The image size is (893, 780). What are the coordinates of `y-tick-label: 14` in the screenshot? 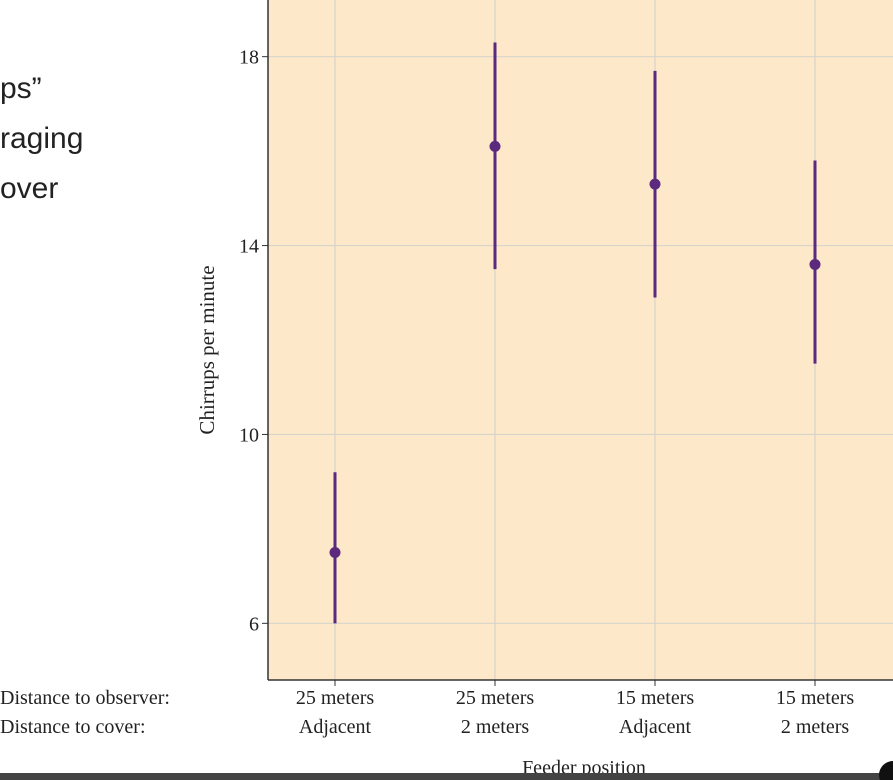 It's located at (249, 247).